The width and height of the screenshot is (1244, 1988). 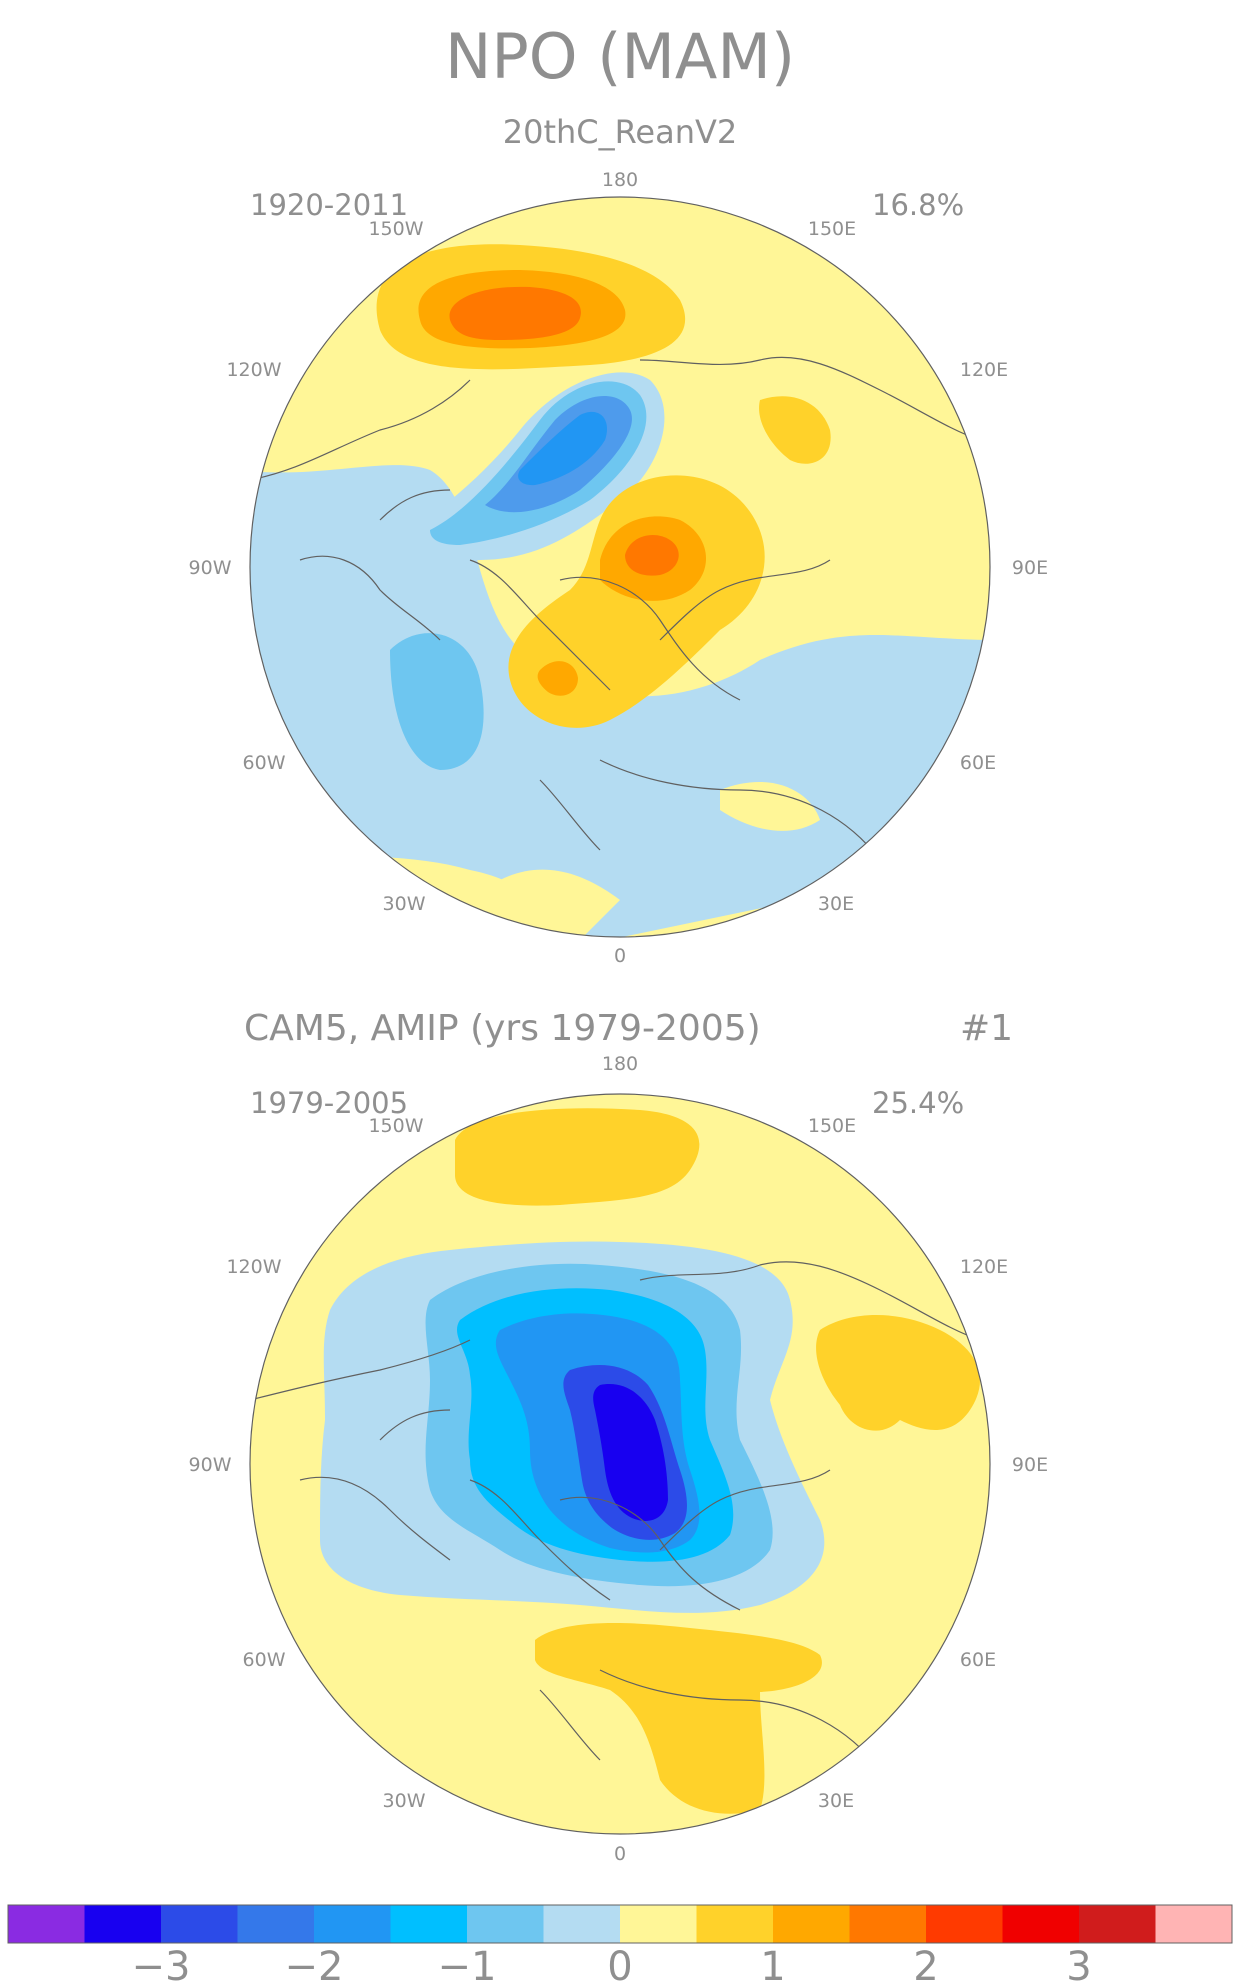 What do you see at coordinates (1078, 1966) in the screenshot?
I see `colorbar-tick-label: 3` at bounding box center [1078, 1966].